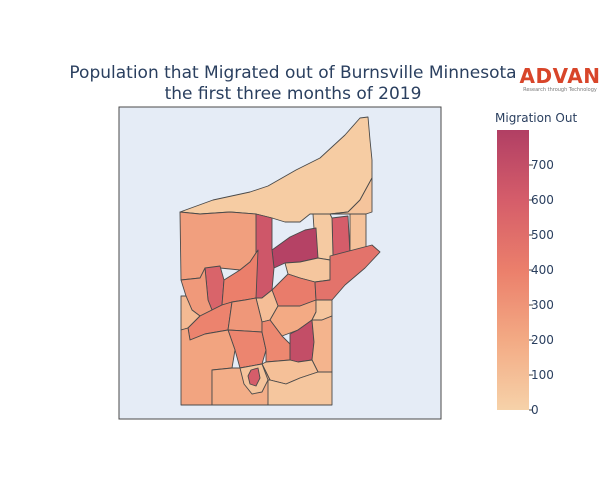 The height and width of the screenshot is (500, 600). Describe the element at coordinates (254, 377) in the screenshot. I see `region-s-small-dark` at that location.